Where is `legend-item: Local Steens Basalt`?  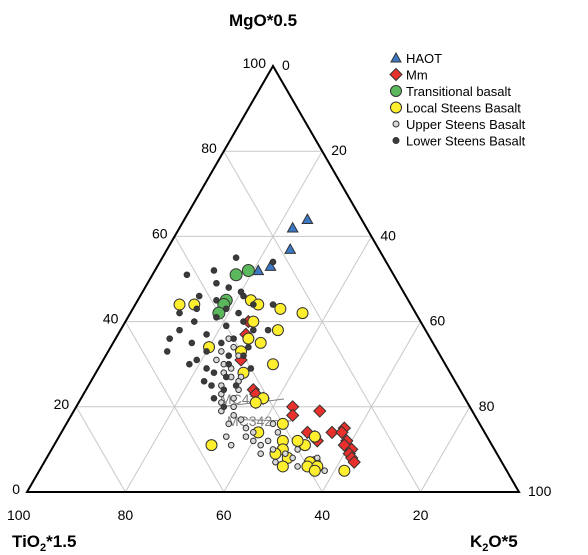
legend-item: Local Steens Basalt is located at coordinates (455, 108).